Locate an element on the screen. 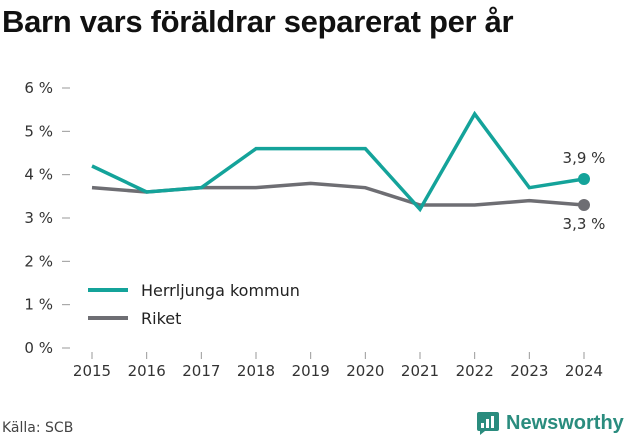 The image size is (631, 439). newsworthy-logo-icon is located at coordinates (488, 423).